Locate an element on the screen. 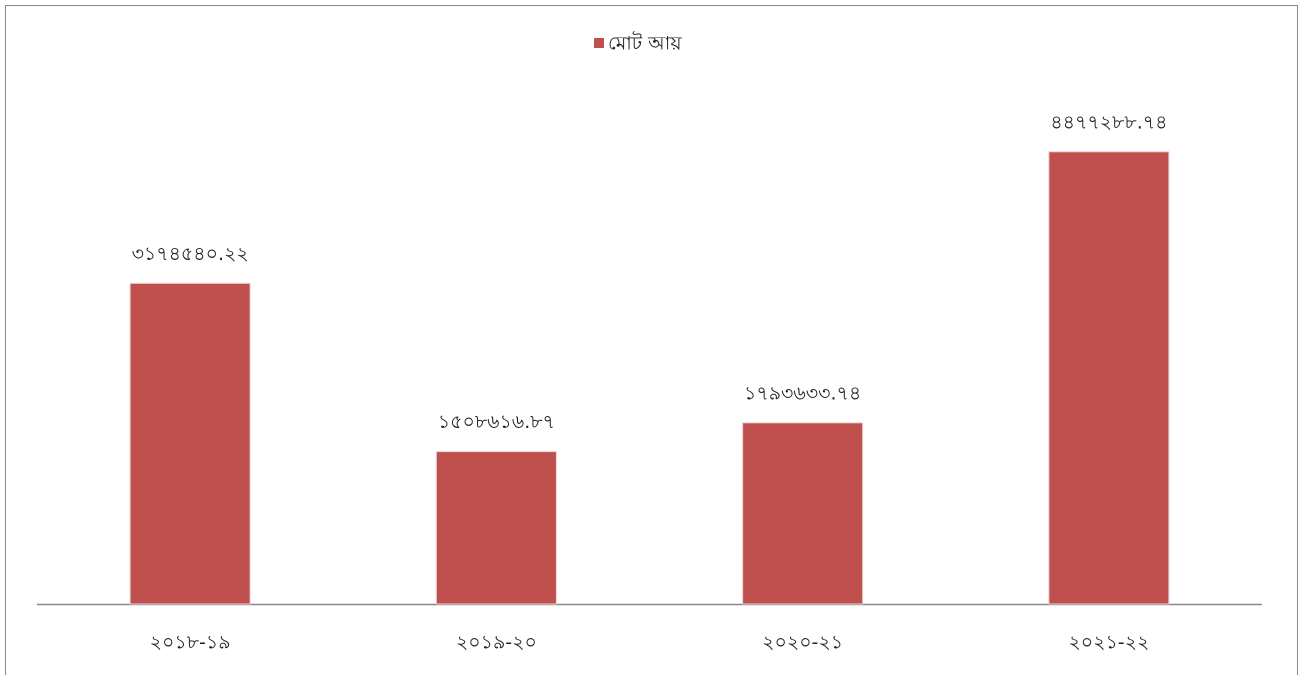 The height and width of the screenshot is (675, 1304). data-label: ১৭৯৩৬৩৩.৭৪ is located at coordinates (802, 393).